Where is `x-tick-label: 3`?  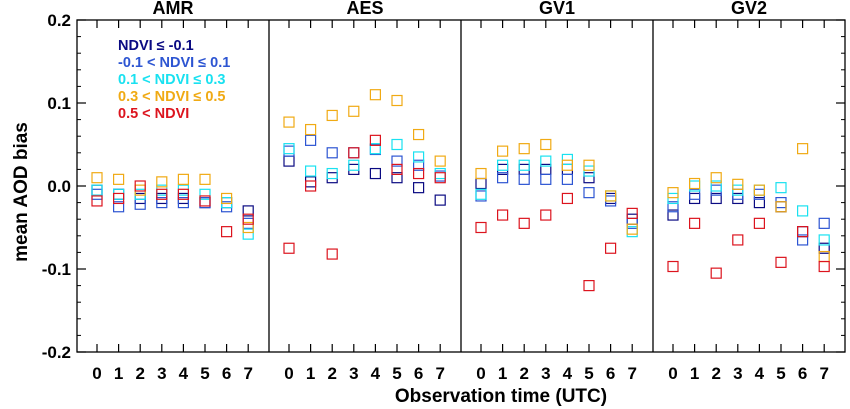
x-tick-label: 3 is located at coordinates (161, 373).